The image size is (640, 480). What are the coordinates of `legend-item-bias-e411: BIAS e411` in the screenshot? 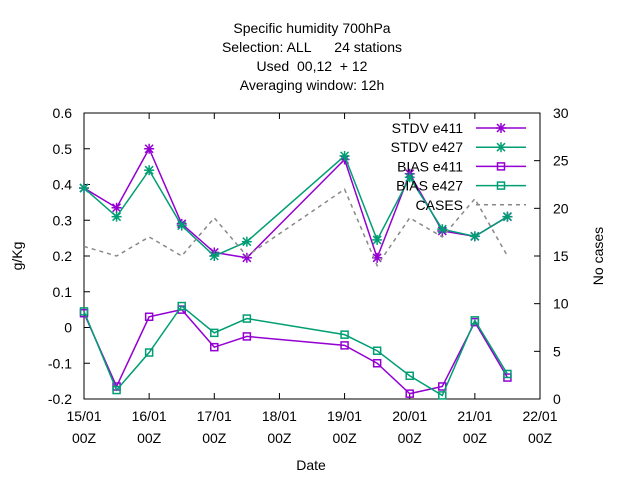 It's located at (461, 166).